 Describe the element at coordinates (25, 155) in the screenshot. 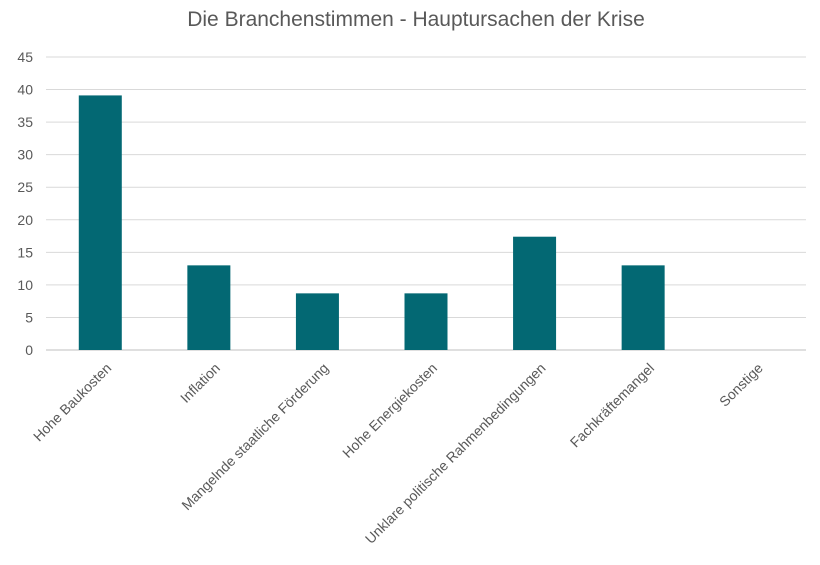

I see `y-tick-label: 30` at that location.